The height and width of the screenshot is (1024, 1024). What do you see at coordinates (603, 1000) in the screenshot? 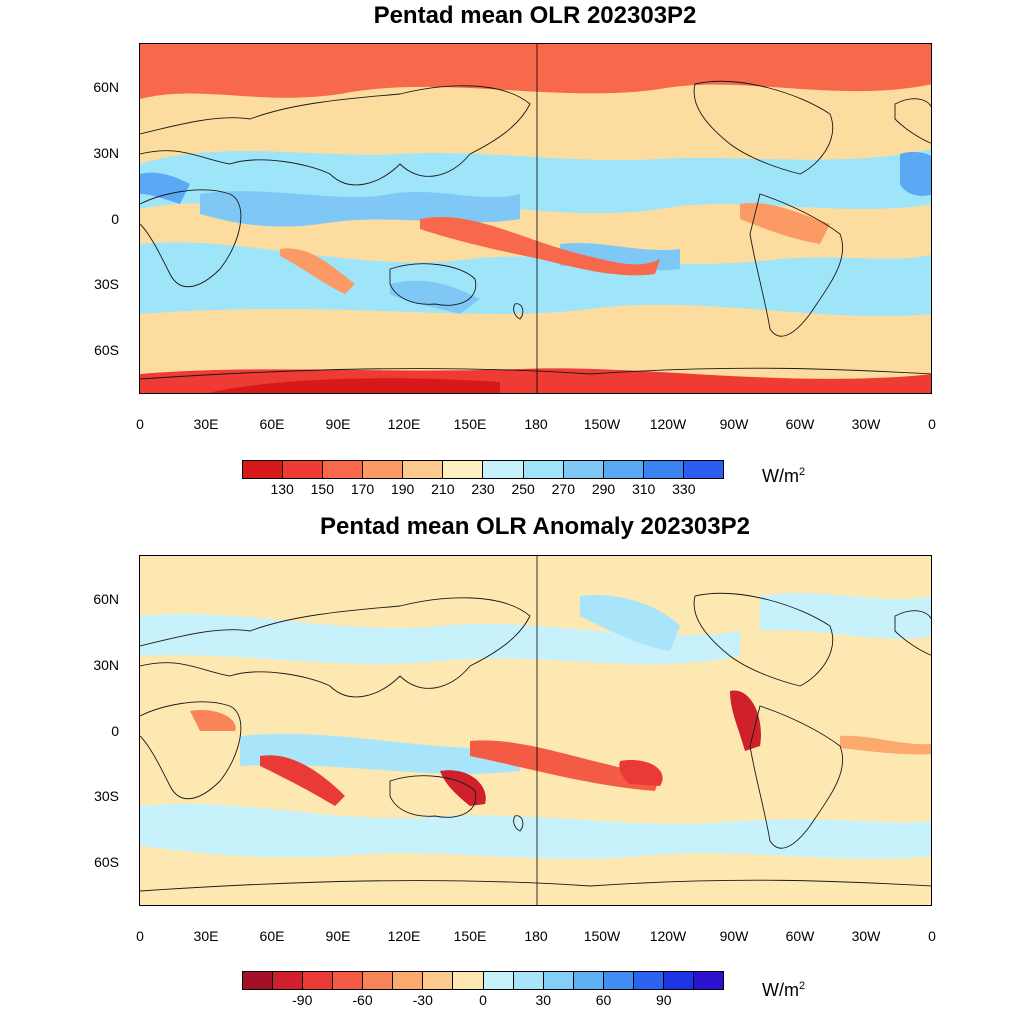
I see `colorbar-tick-label: 60` at bounding box center [603, 1000].